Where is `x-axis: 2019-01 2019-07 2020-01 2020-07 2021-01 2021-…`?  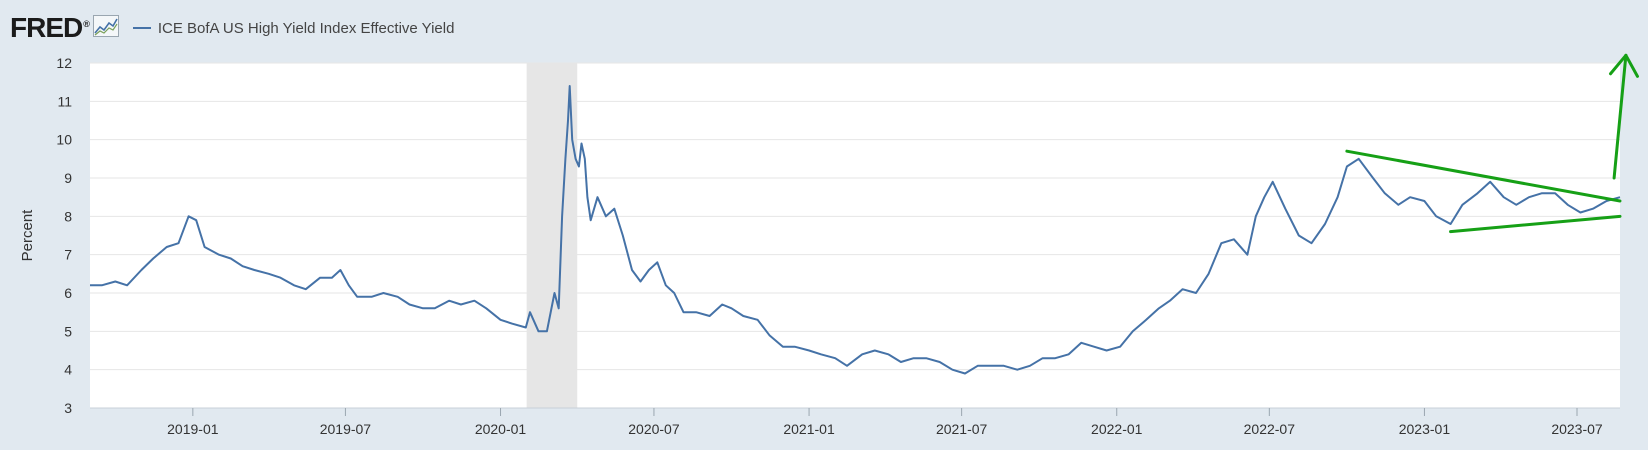
x-axis: 2019-01 2019-07 2020-01 2020-07 2021-01 2021-… is located at coordinates (855, 422).